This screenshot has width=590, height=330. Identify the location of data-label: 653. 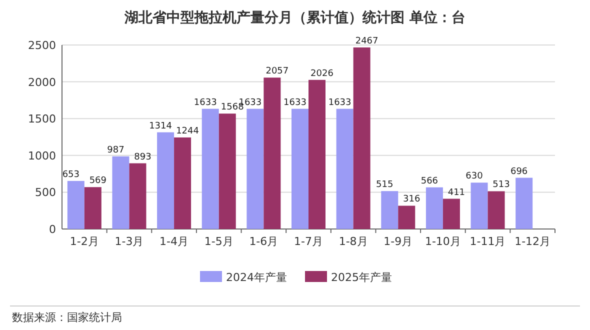
(71, 175).